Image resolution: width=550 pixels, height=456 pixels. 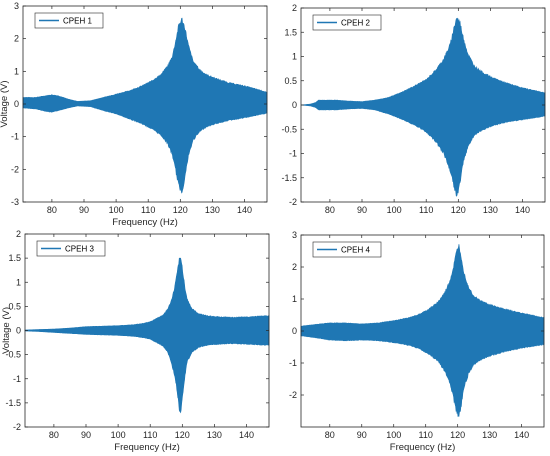 What do you see at coordinates (79, 249) in the screenshot?
I see `legend-label: CPEH 3` at bounding box center [79, 249].